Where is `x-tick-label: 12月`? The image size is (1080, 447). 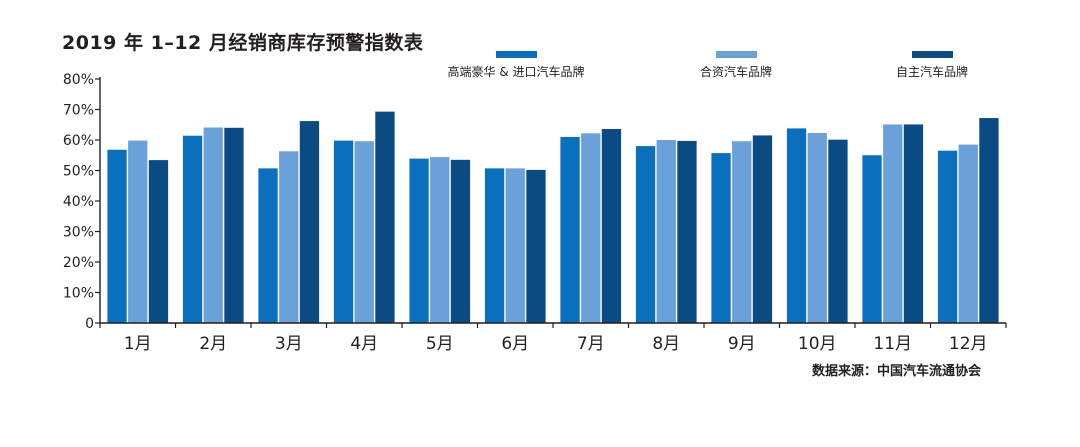 x-tick-label: 12月 is located at coordinates (968, 344).